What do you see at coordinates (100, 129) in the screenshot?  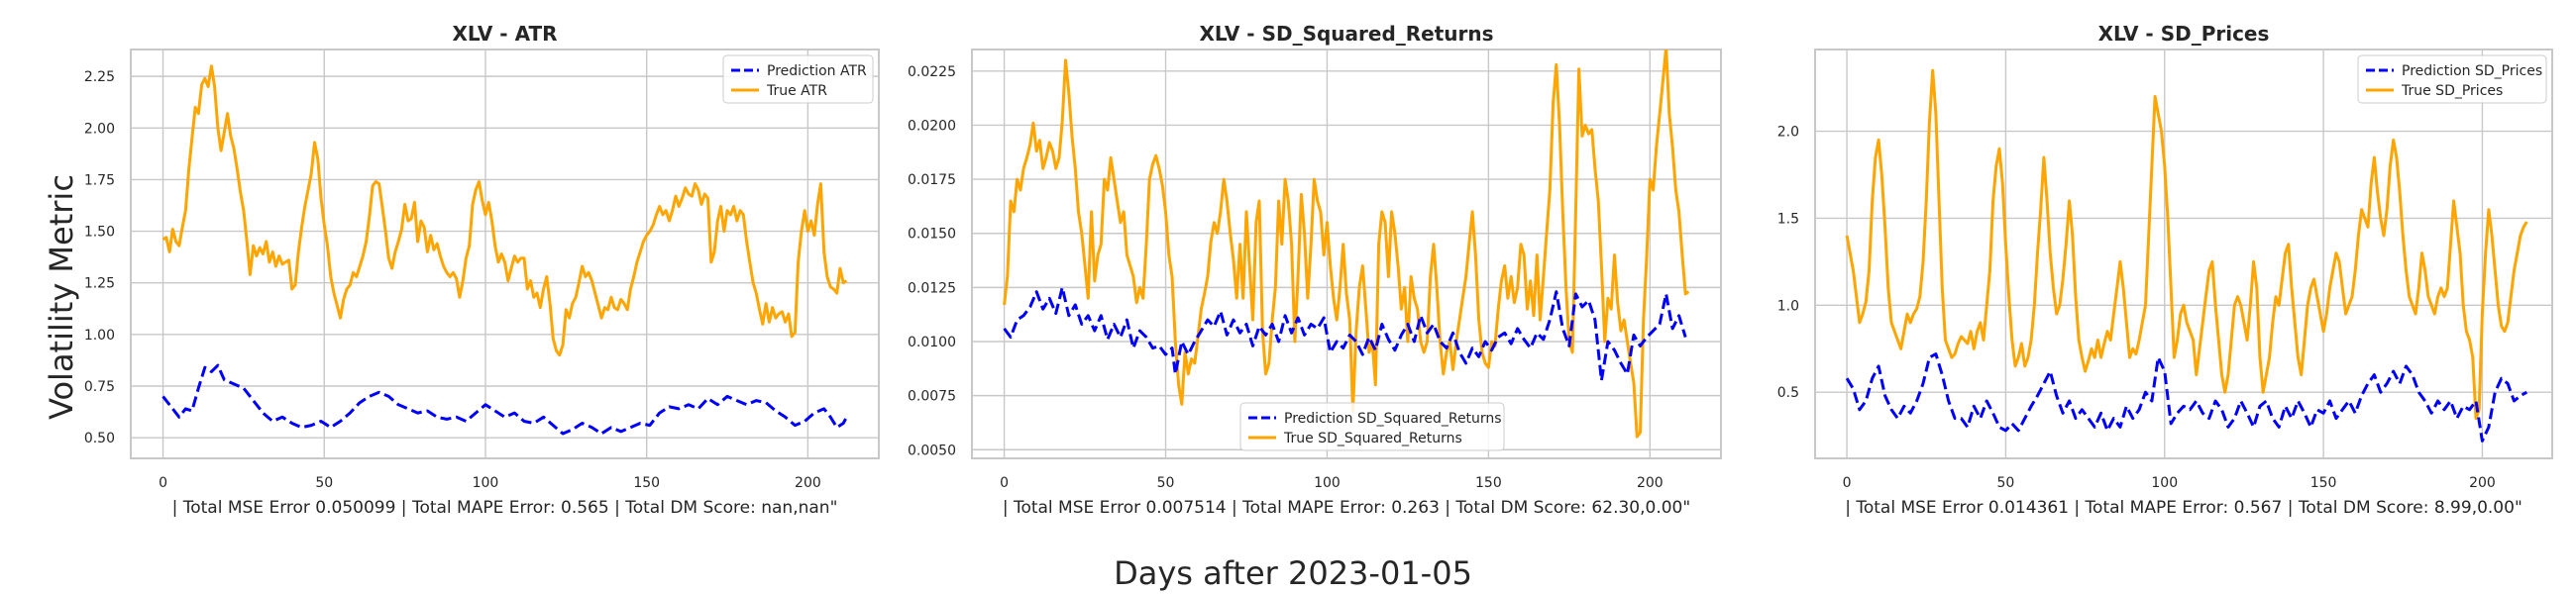 I see `y-tick-label: 2.00` at bounding box center [100, 129].